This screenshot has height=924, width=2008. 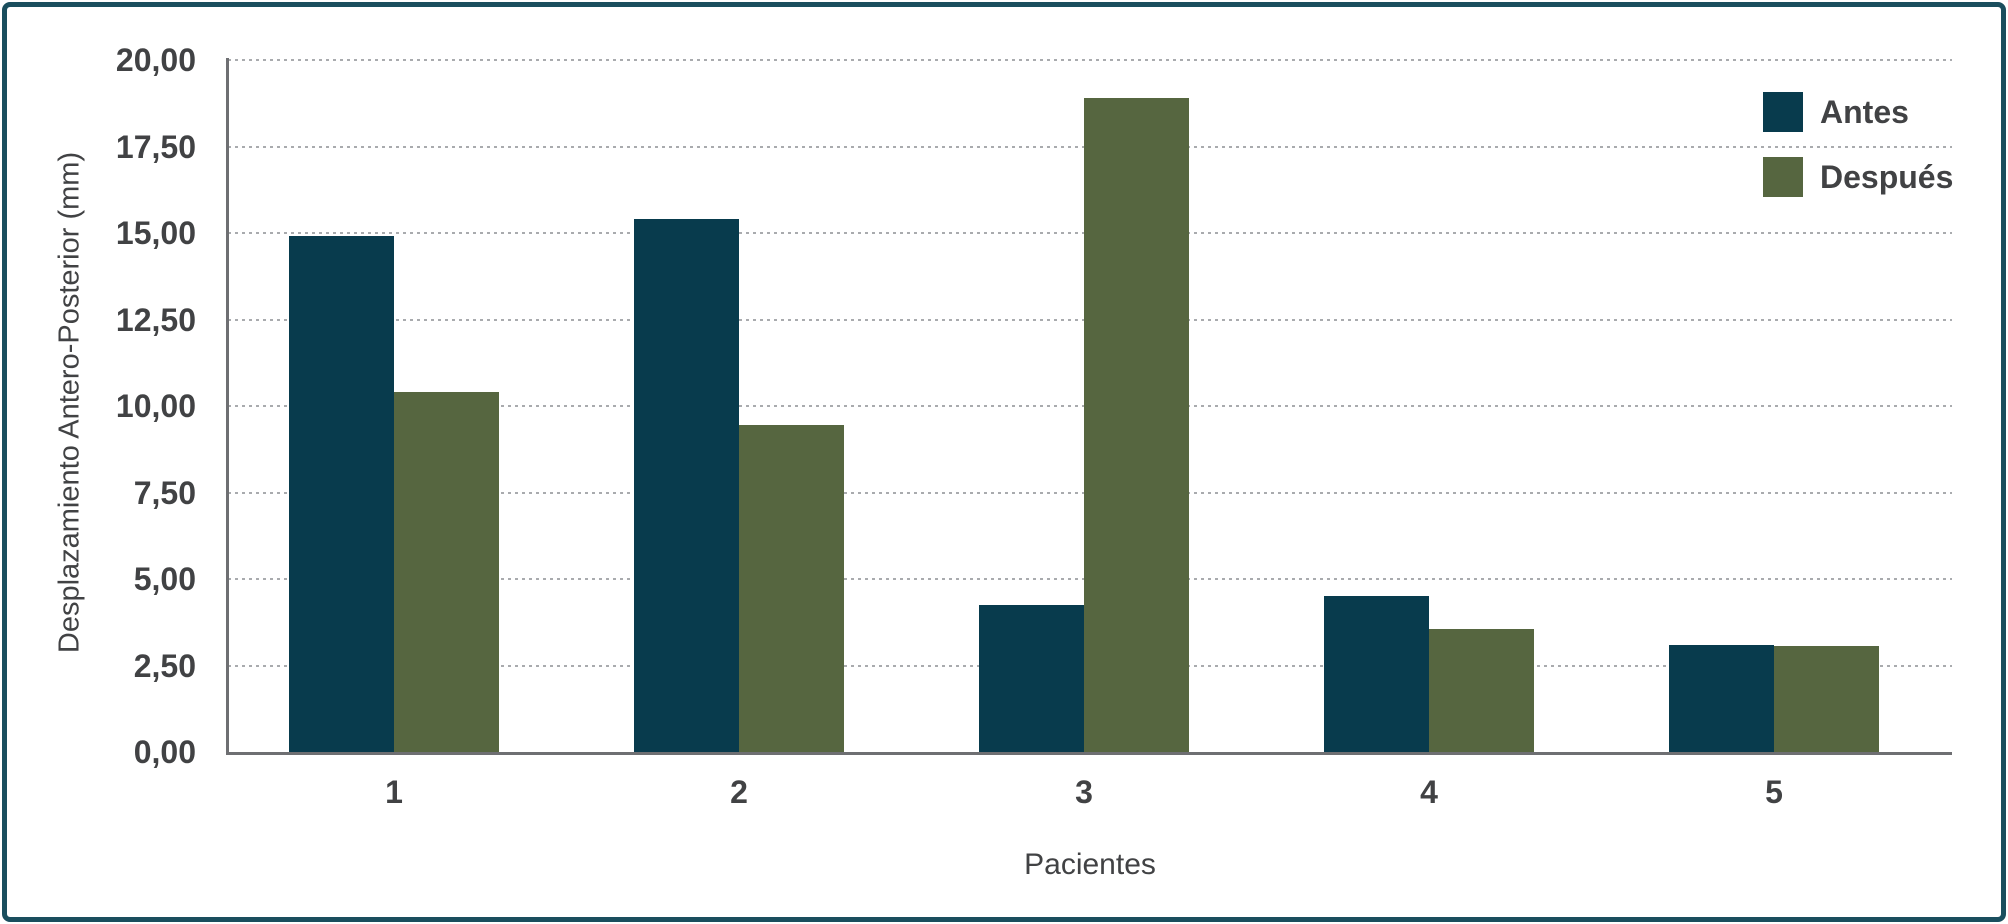 I want to click on x-axis-title: Pacientes, so click(x=1090, y=864).